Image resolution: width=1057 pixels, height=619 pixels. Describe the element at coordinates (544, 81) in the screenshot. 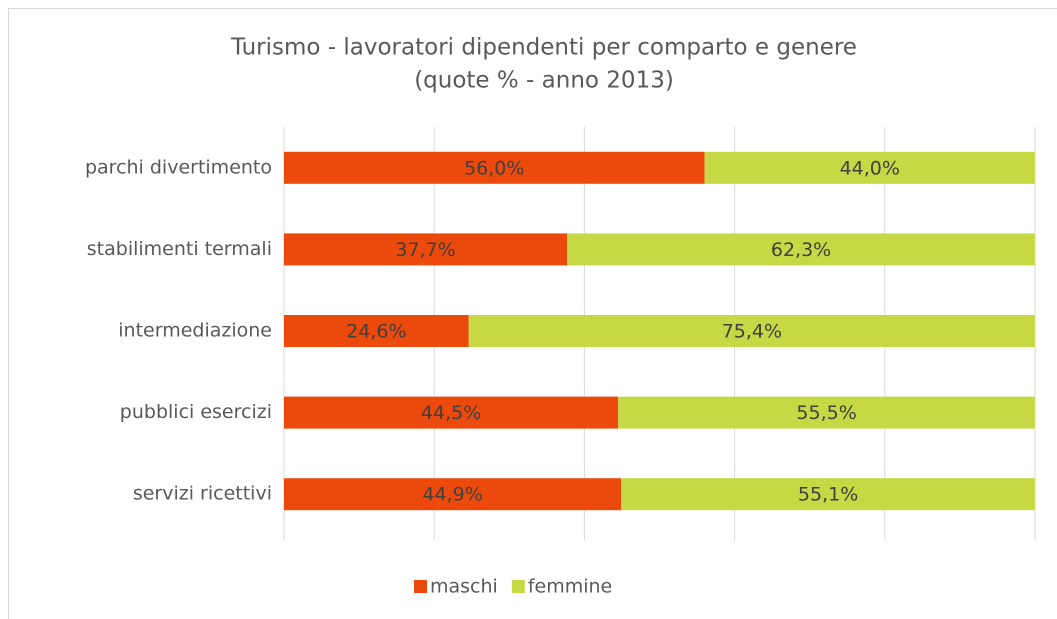

I see `chart-subtitle: (quote % - anno 2013)` at that location.